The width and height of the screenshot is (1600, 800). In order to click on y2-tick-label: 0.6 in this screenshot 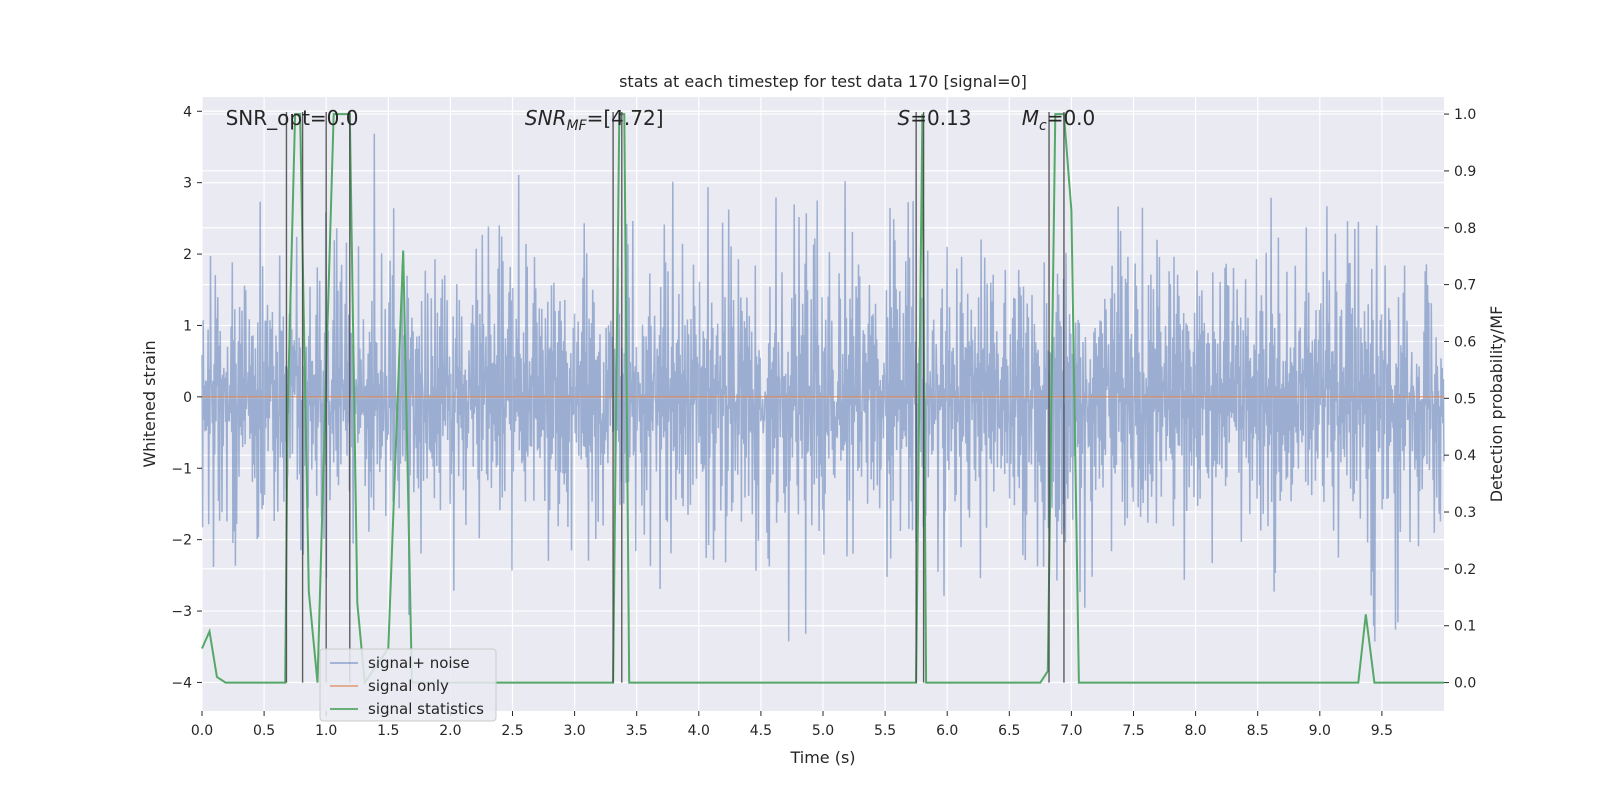, I will do `click(1465, 342)`.